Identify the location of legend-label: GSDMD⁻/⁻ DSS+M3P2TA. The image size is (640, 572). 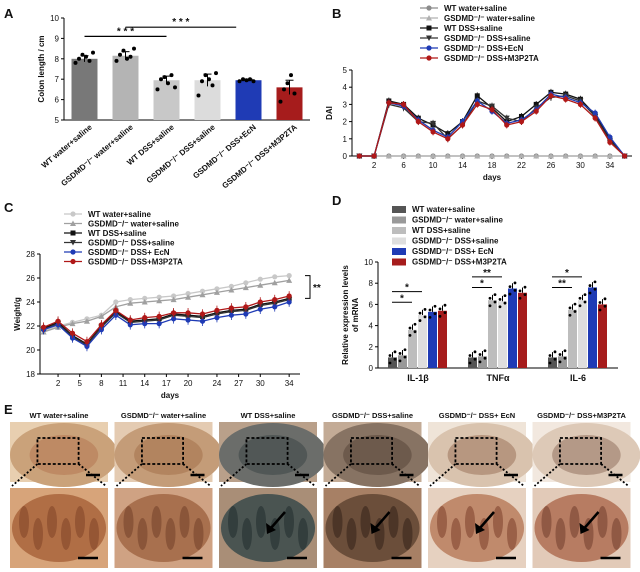
(459, 262).